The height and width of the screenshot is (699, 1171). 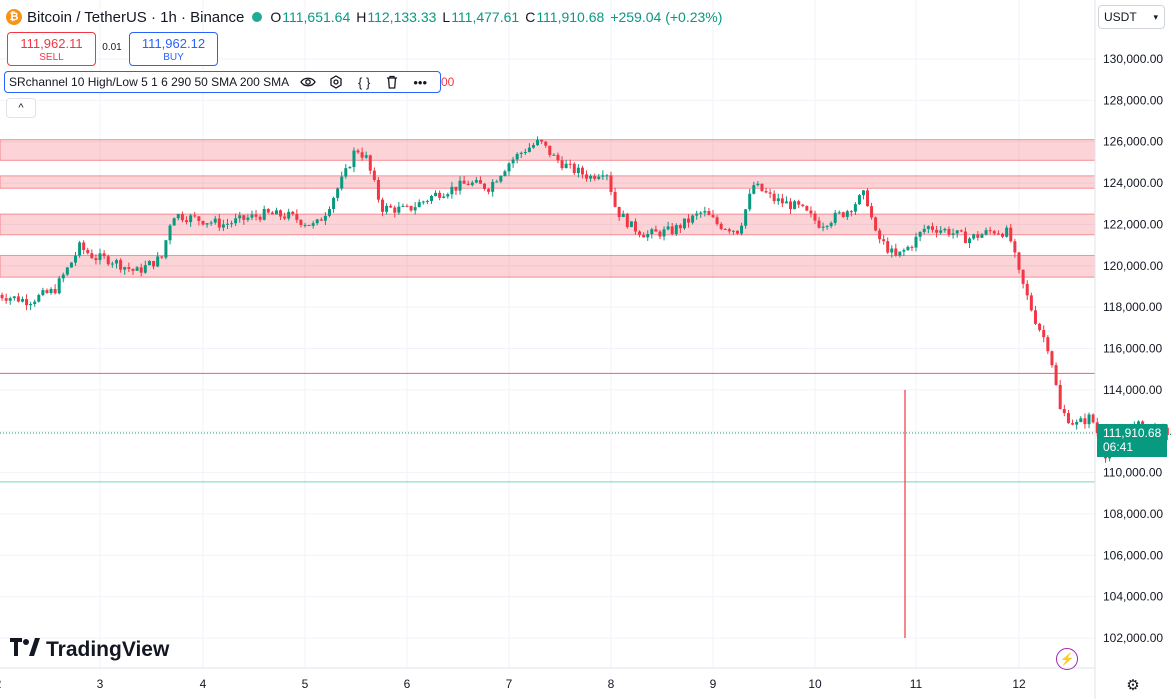 I want to click on gear-icon: ⚙, so click(x=1133, y=685).